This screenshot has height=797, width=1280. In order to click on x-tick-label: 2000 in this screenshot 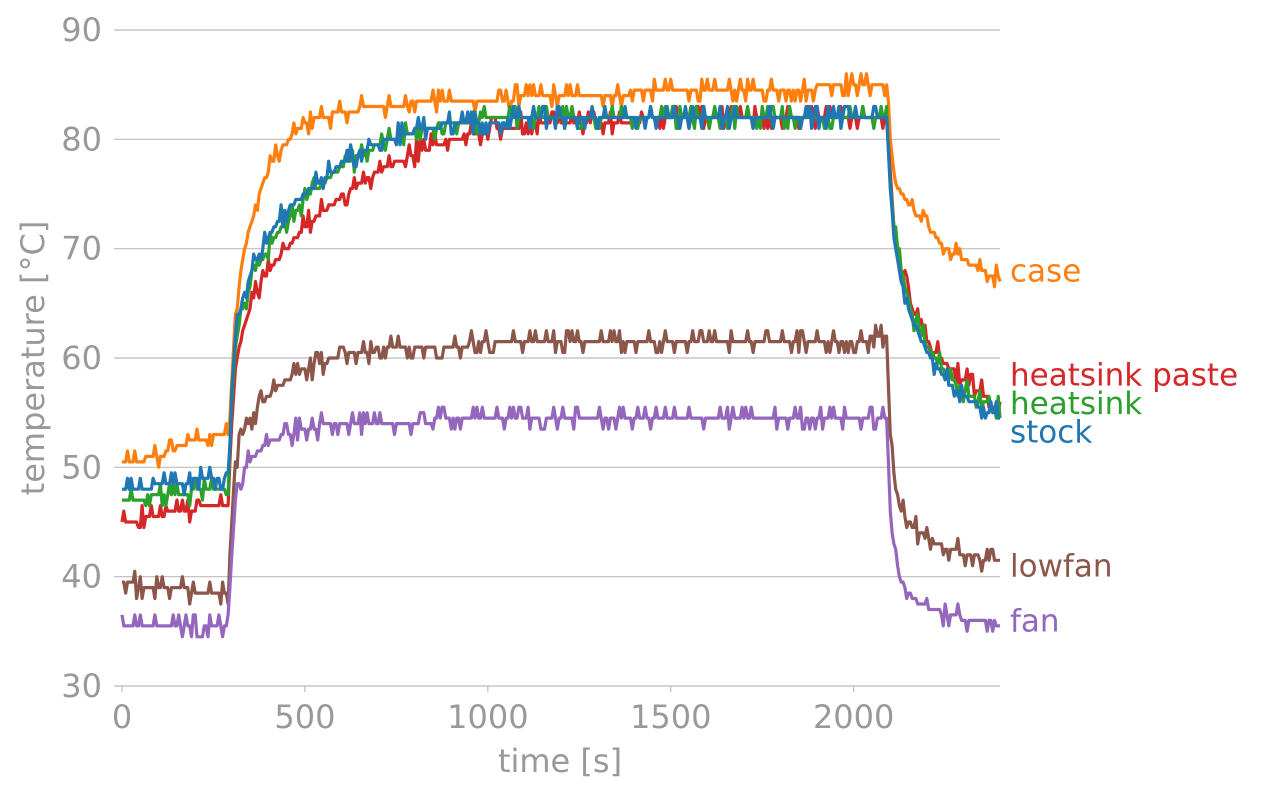, I will do `click(853, 717)`.